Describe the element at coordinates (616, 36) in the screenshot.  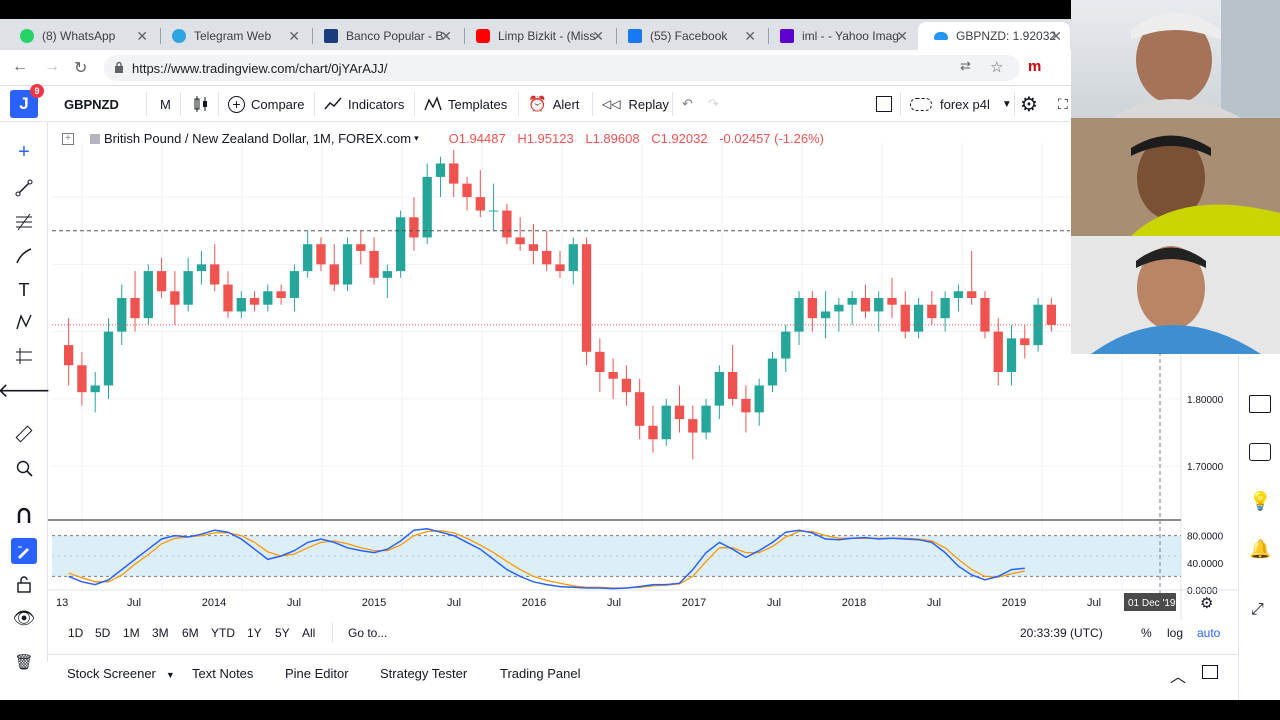
I see `tab-divider` at that location.